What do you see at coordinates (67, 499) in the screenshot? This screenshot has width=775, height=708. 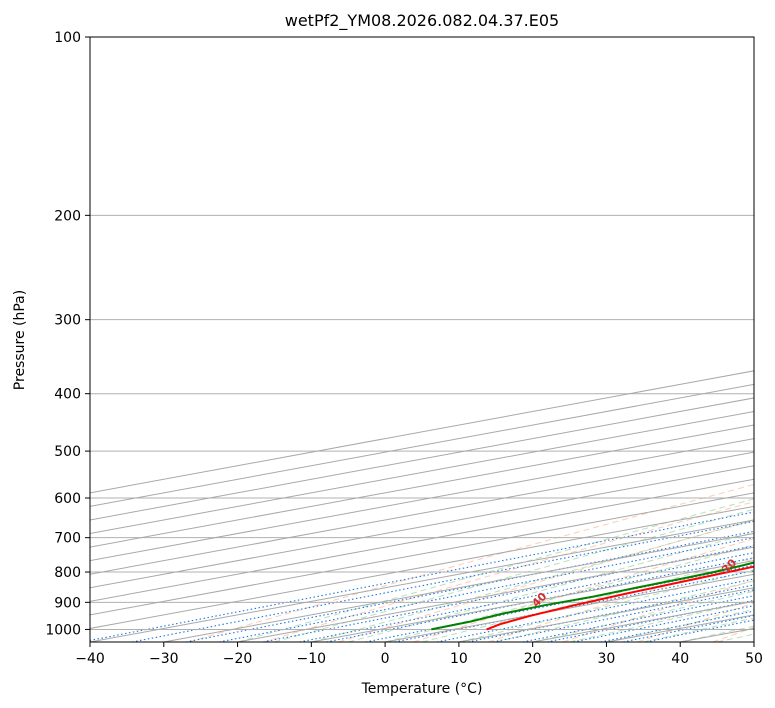 I see `y-tick-label: 600` at bounding box center [67, 499].